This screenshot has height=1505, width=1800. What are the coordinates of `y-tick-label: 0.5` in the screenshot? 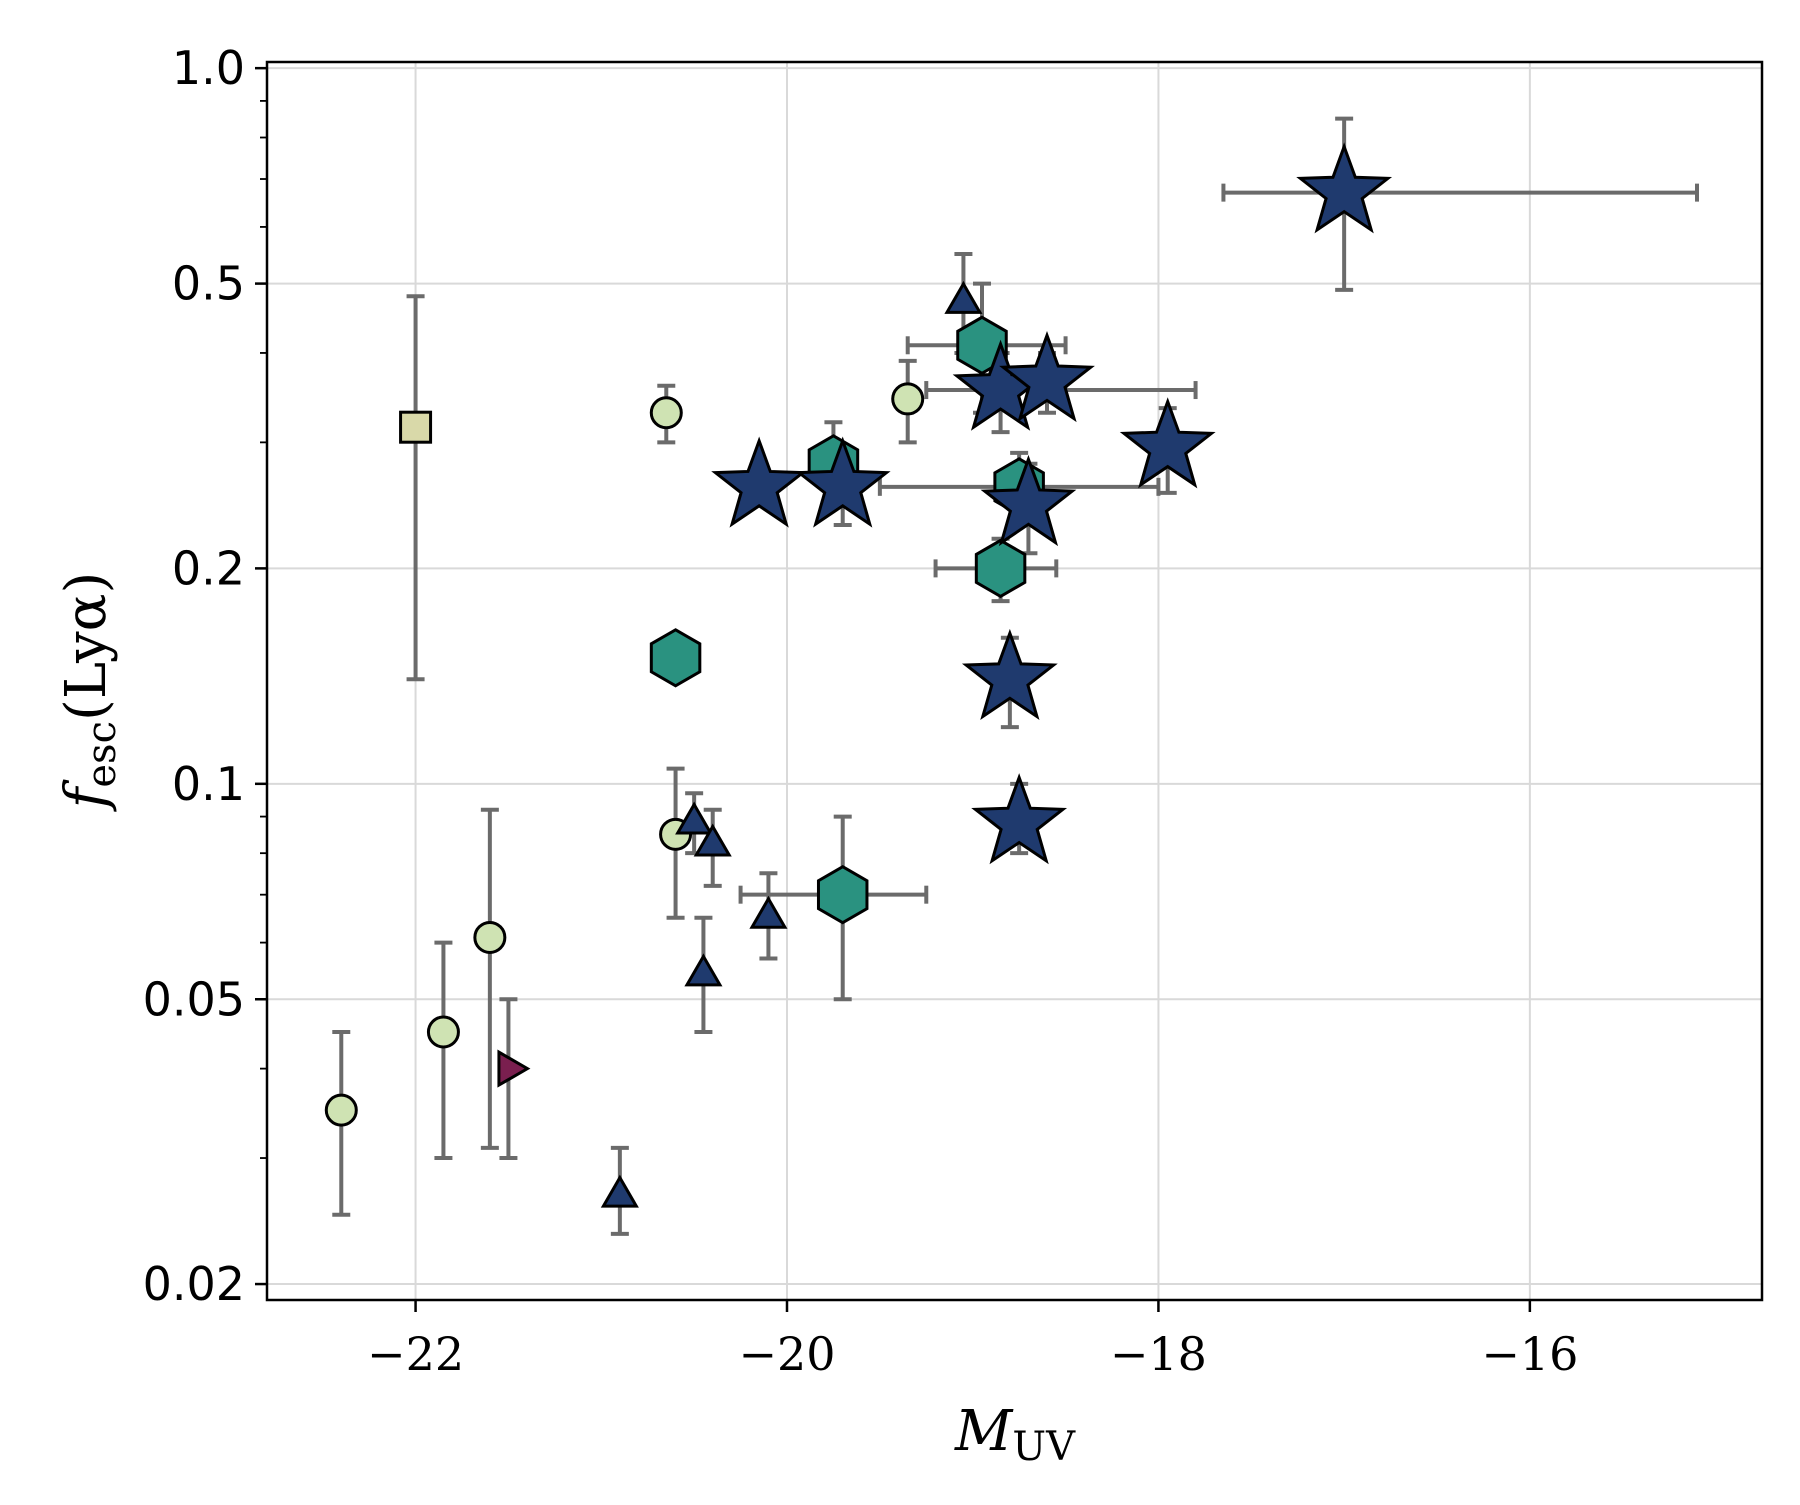 It's located at (208, 284).